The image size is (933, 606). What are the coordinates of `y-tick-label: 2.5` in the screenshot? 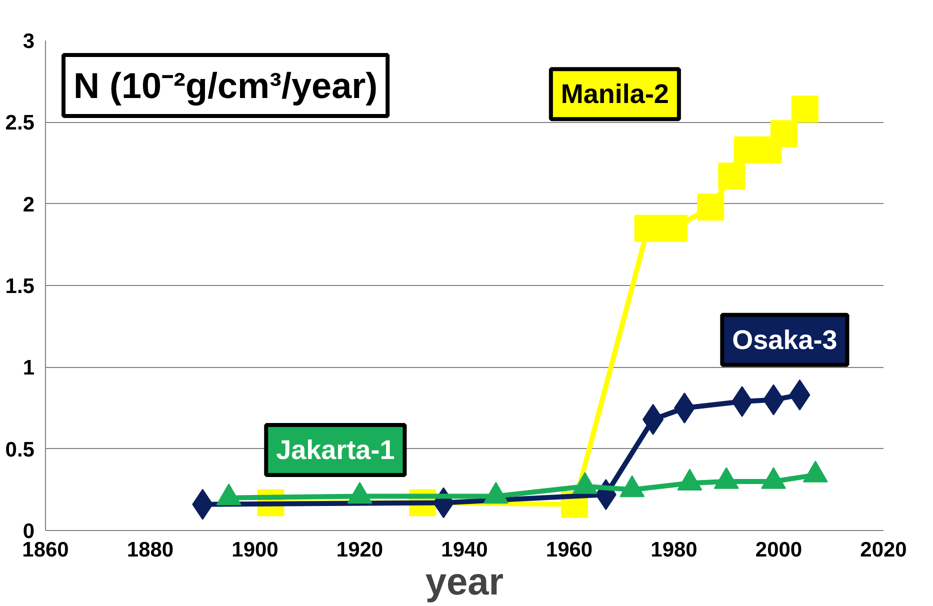 It's located at (20, 123).